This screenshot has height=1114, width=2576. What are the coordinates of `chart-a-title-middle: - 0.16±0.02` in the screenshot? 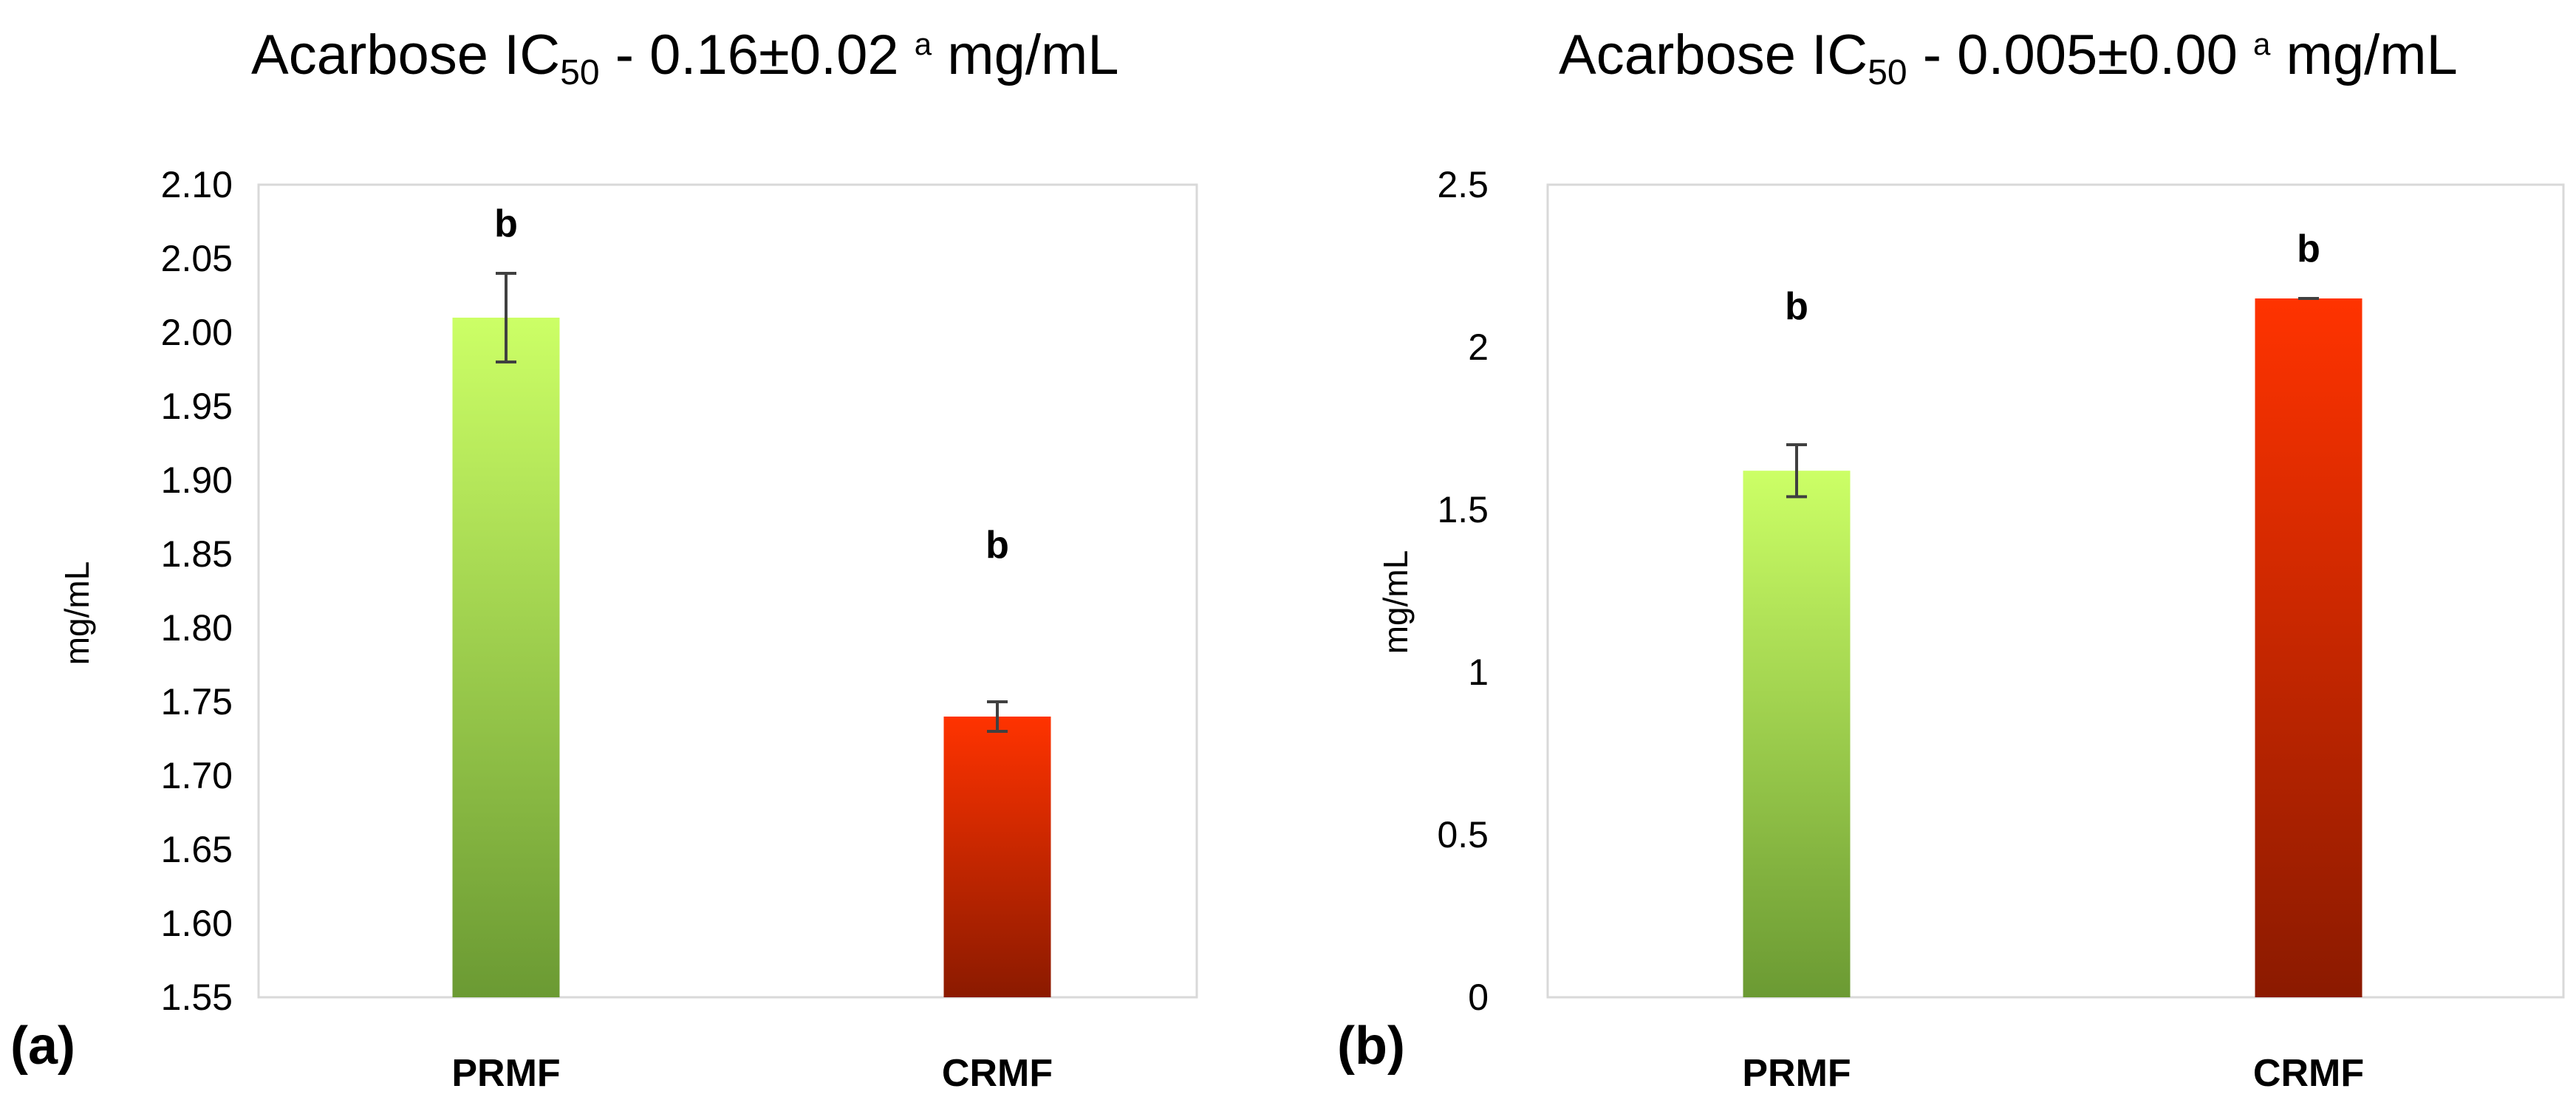 It's located at (757, 55).